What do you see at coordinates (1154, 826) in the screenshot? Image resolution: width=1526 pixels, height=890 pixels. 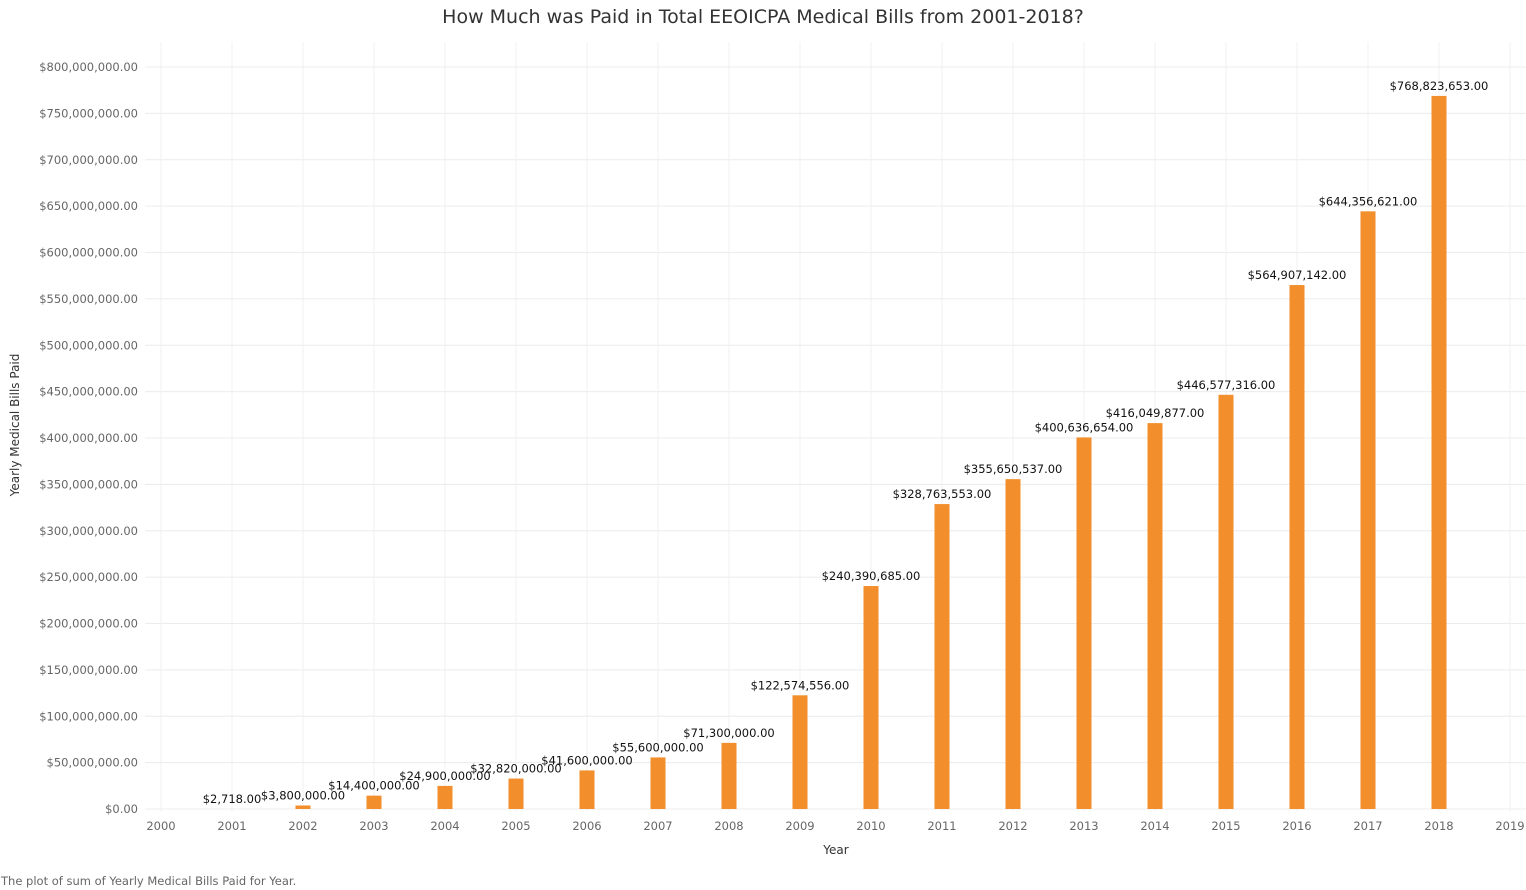 I see `x-tick-label: 2014` at bounding box center [1154, 826].